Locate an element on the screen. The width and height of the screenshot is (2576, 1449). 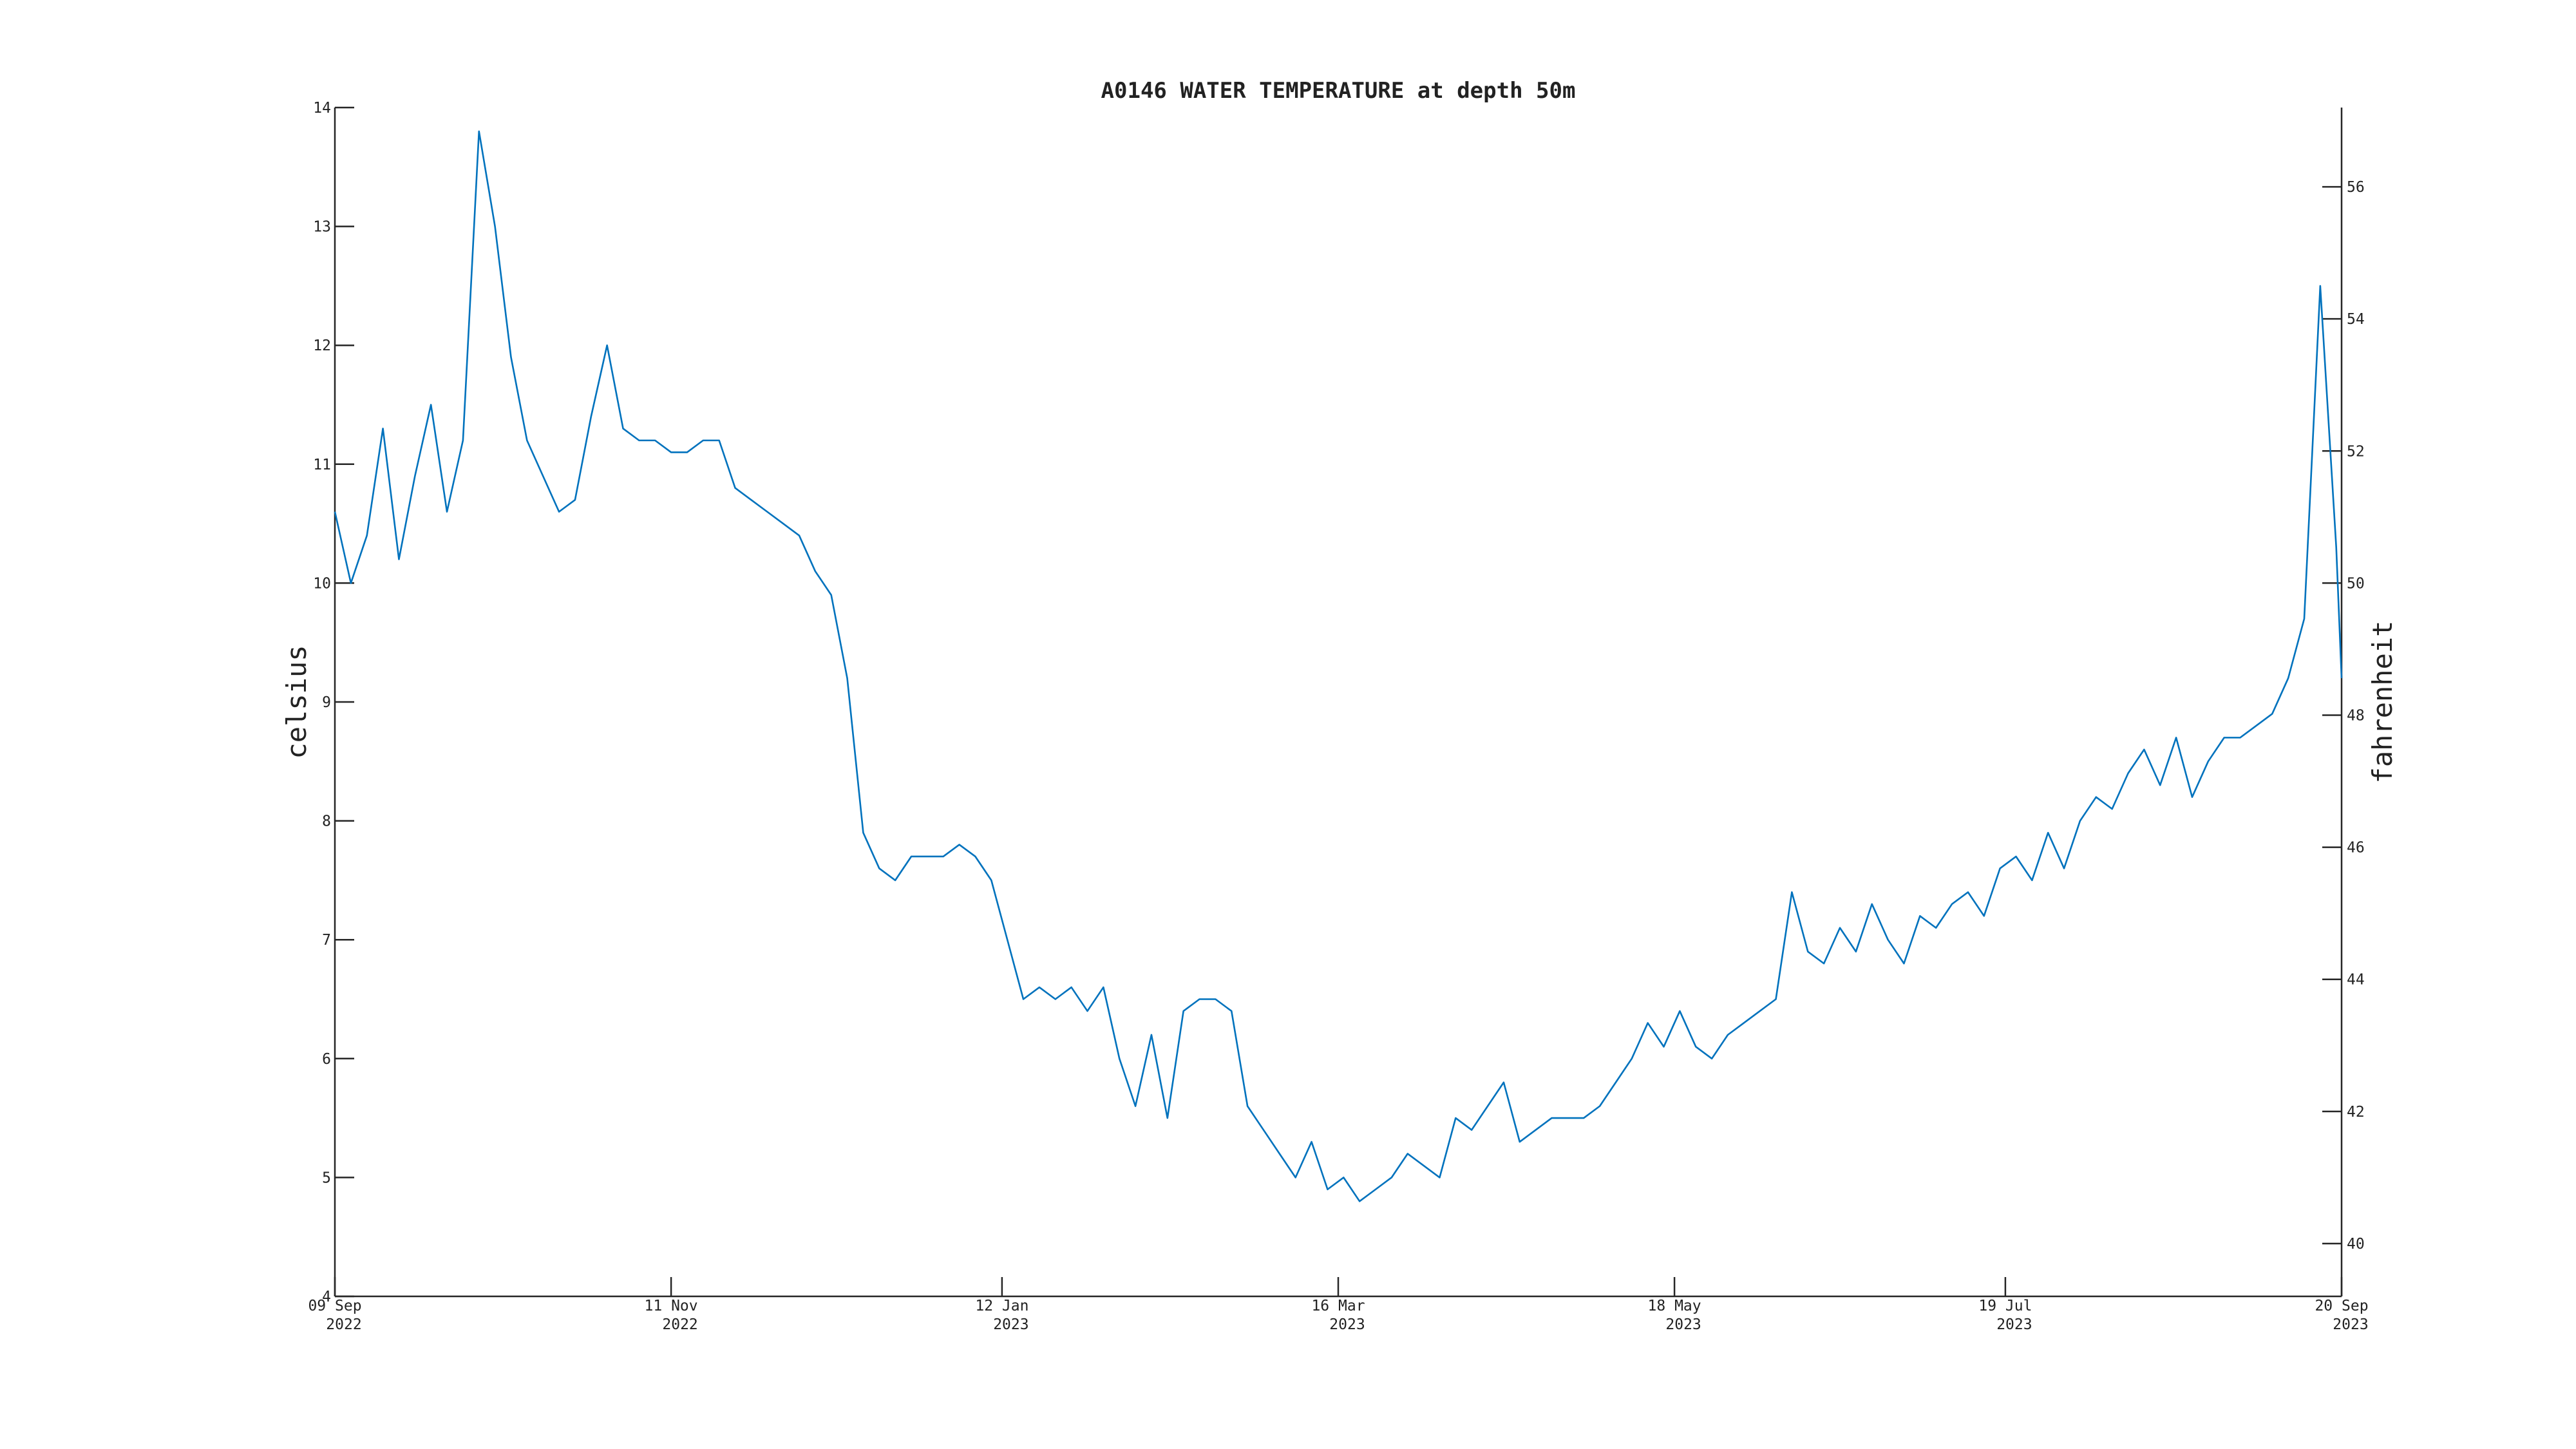
y2-tick-label: 54 is located at coordinates (2356, 319).